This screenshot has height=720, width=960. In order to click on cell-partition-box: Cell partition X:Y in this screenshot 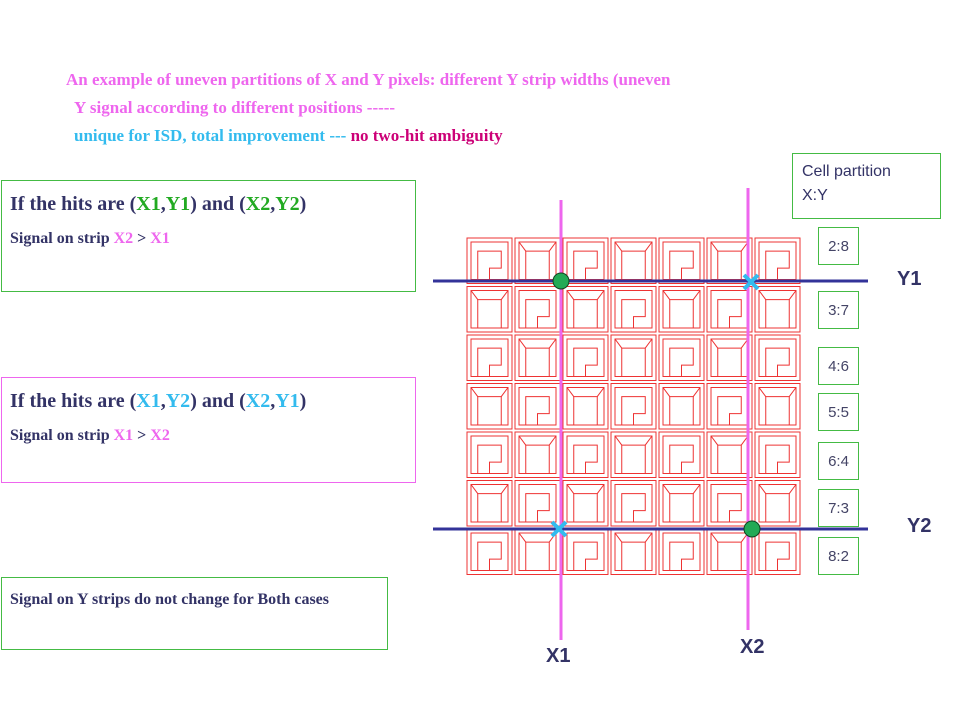, I will do `click(866, 186)`.